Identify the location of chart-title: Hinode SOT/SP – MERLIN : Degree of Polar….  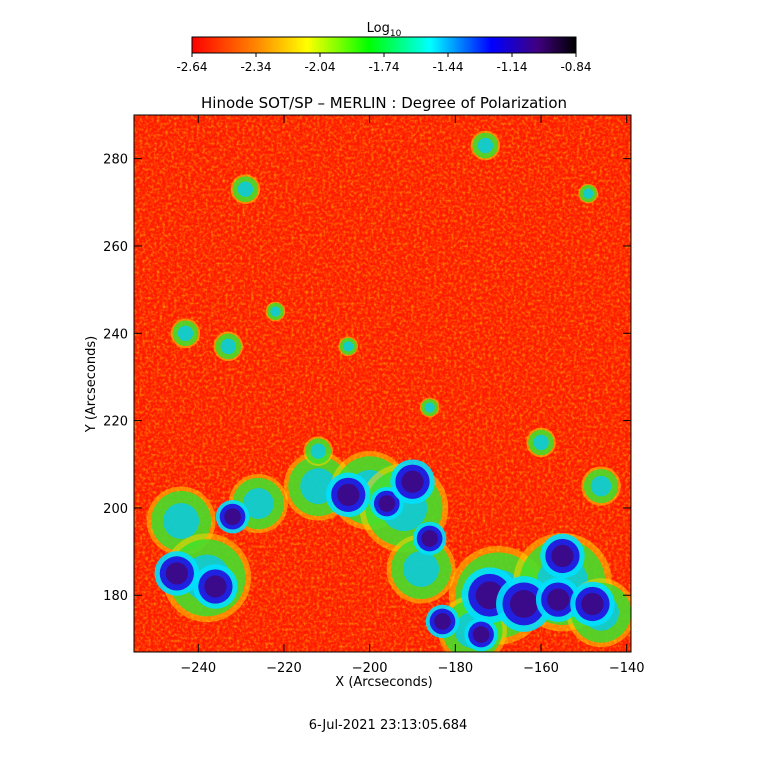
(384, 103).